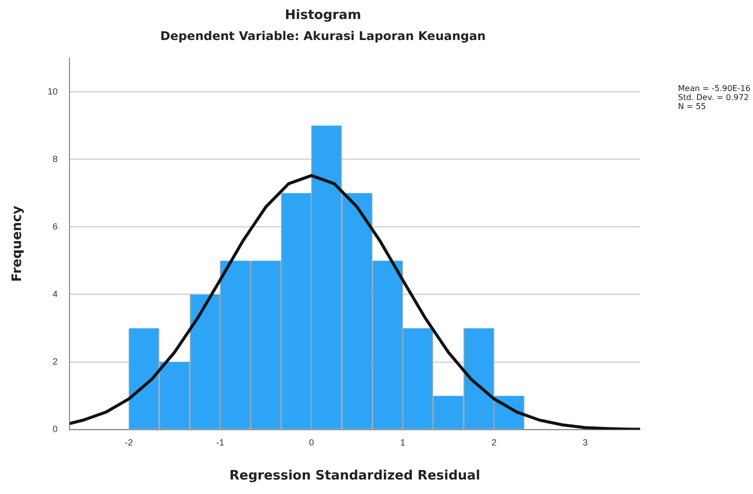 The width and height of the screenshot is (753, 494). I want to click on y-tick-label: 2, so click(55, 361).